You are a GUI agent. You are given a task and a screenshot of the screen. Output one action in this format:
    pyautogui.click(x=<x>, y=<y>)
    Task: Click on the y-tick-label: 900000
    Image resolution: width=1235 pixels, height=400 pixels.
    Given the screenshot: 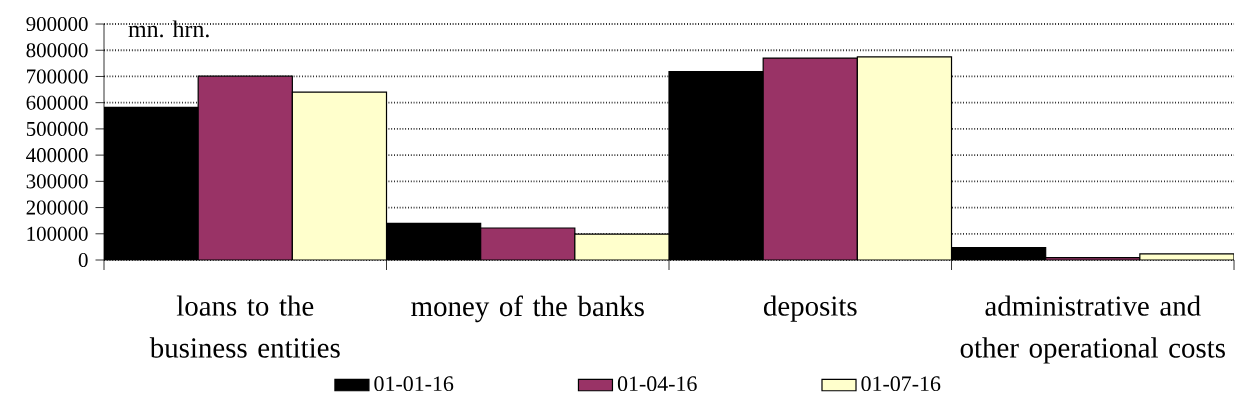 What is the action you would take?
    pyautogui.click(x=57, y=24)
    